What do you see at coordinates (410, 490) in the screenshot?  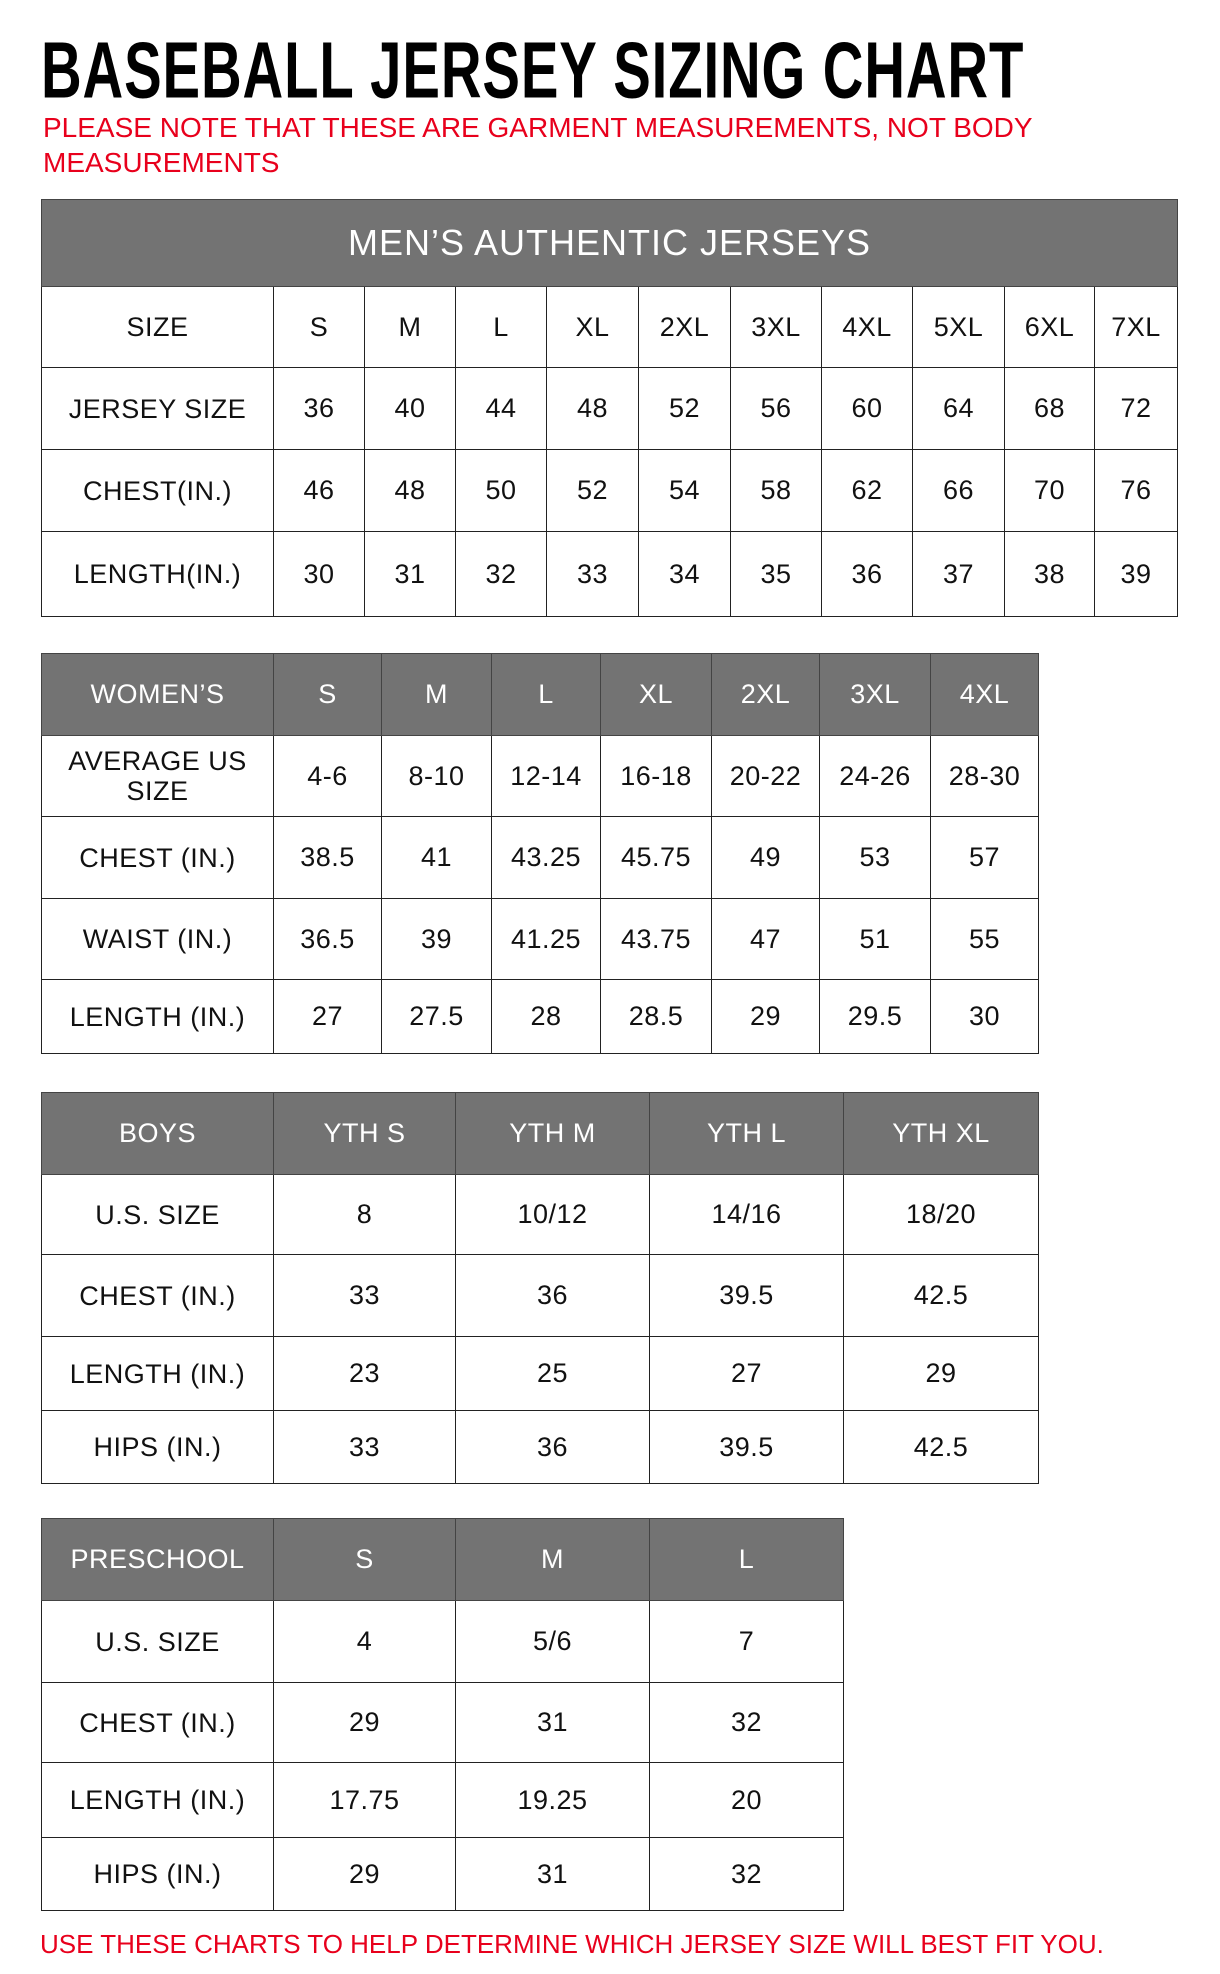 I see `table-cell: 48` at bounding box center [410, 490].